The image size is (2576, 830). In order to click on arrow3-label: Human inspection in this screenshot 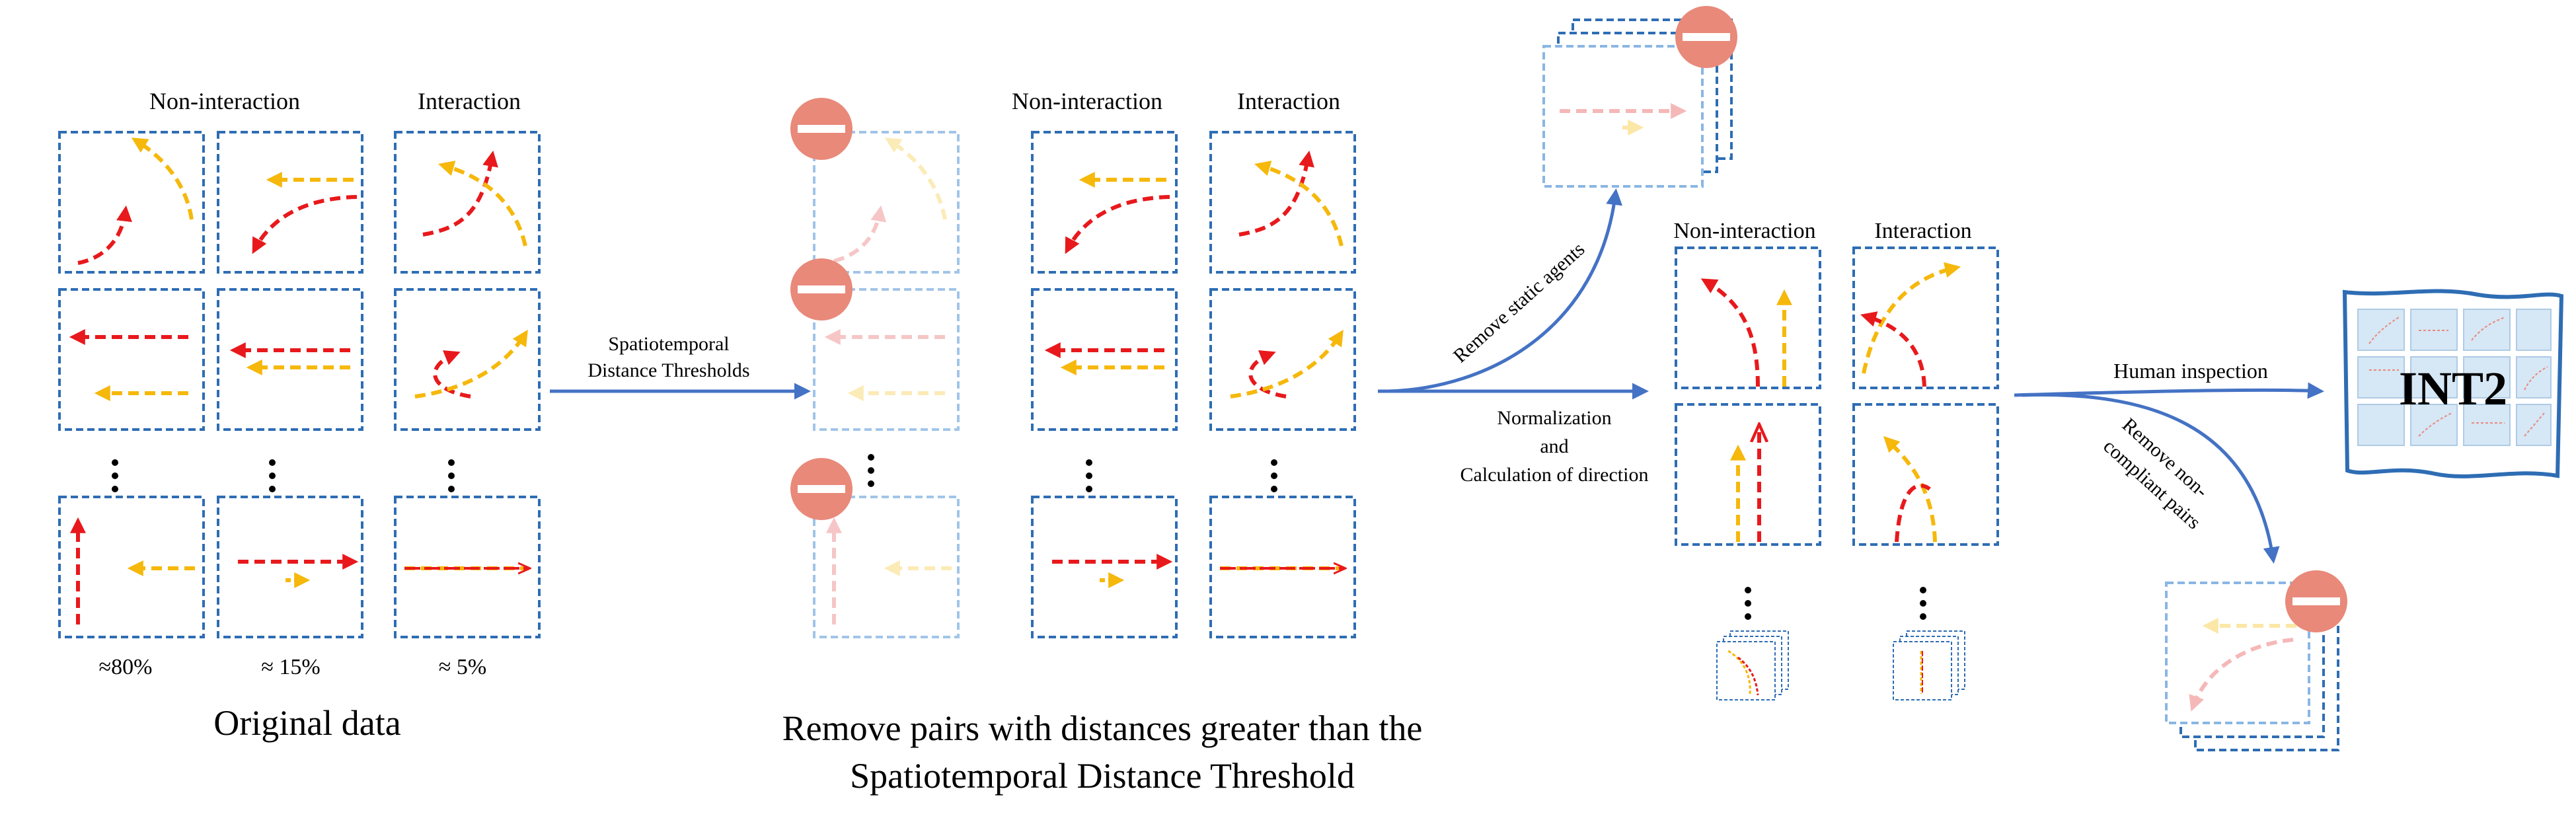, I will do `click(2190, 371)`.